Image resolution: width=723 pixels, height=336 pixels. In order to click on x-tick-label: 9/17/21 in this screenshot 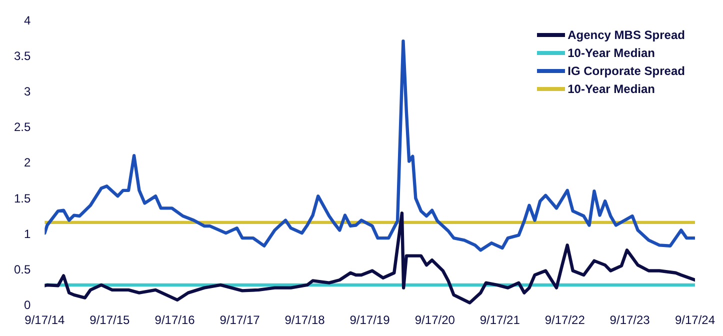, I will do `click(500, 320)`.